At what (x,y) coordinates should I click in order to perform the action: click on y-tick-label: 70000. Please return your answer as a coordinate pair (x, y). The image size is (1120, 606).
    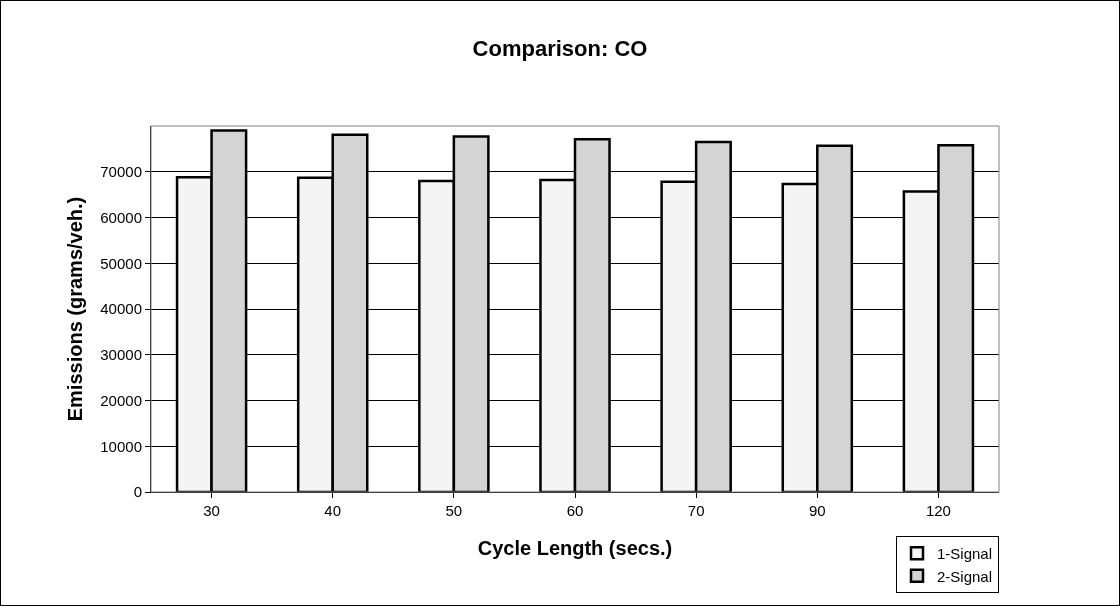
    Looking at the image, I should click on (121, 171).